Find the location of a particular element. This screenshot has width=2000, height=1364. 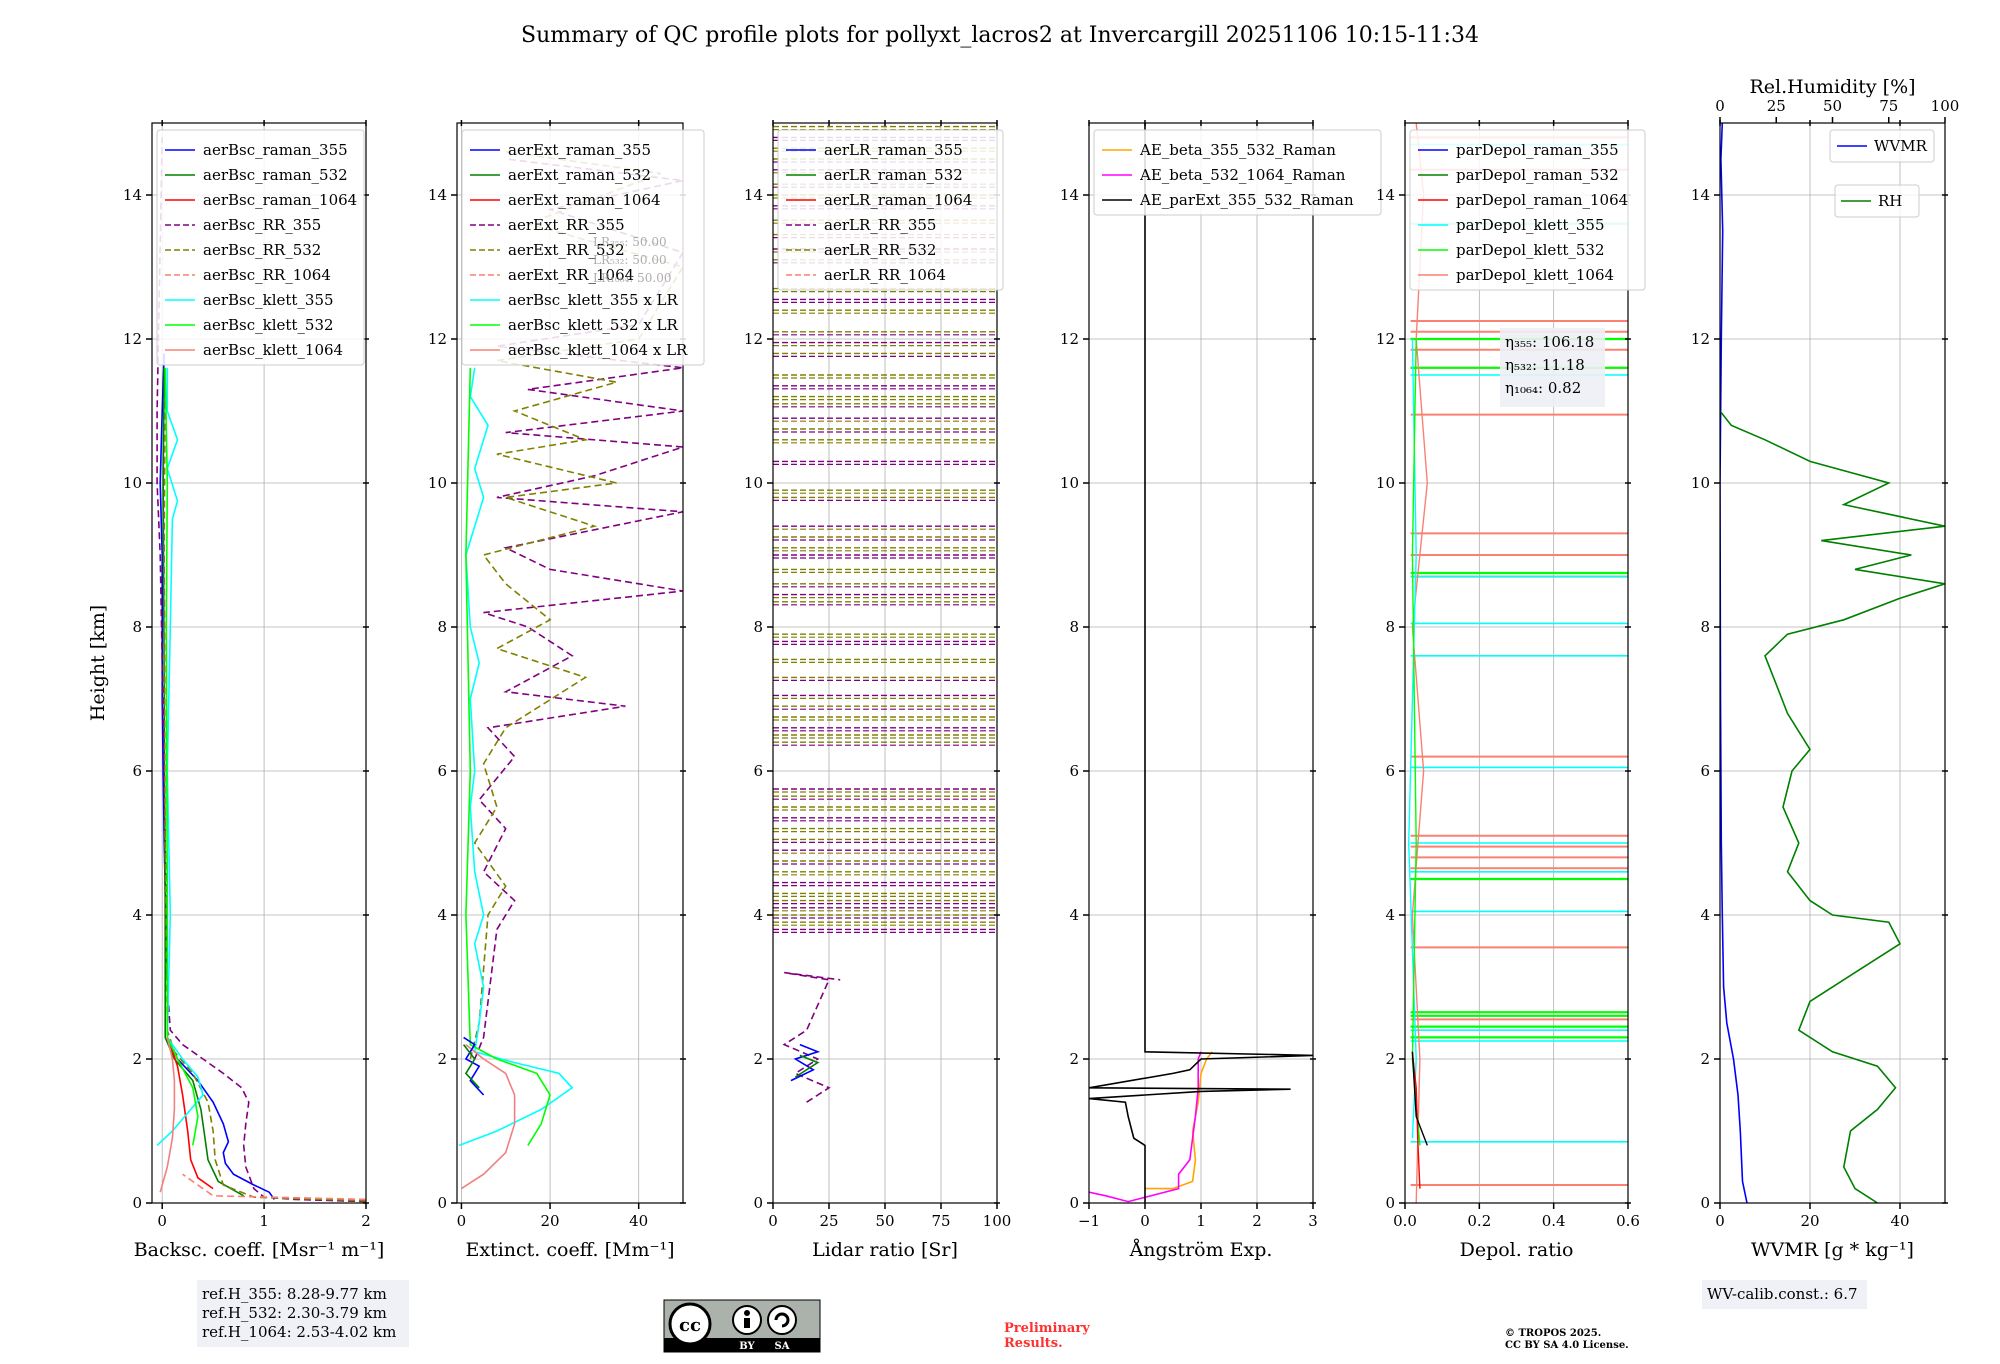

annotation-depol: η₃₅₅: 106.18 η₅₃₂: 11.18 η₁₀₆₄: 0.82 is located at coordinates (1552, 367).